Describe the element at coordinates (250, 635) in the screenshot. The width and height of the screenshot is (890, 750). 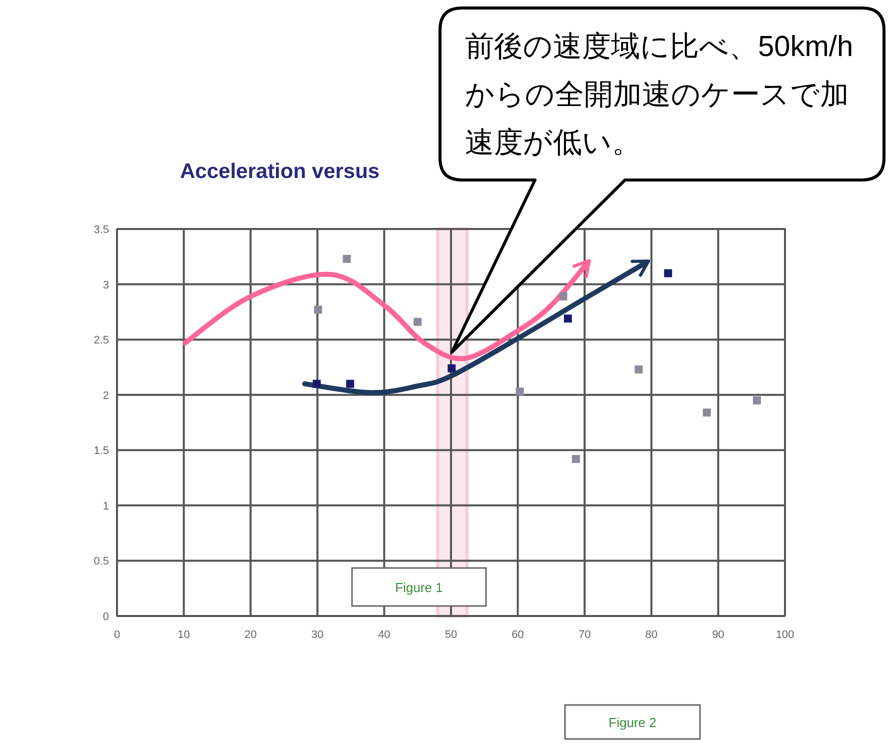
I see `x-tick-label: 20` at that location.